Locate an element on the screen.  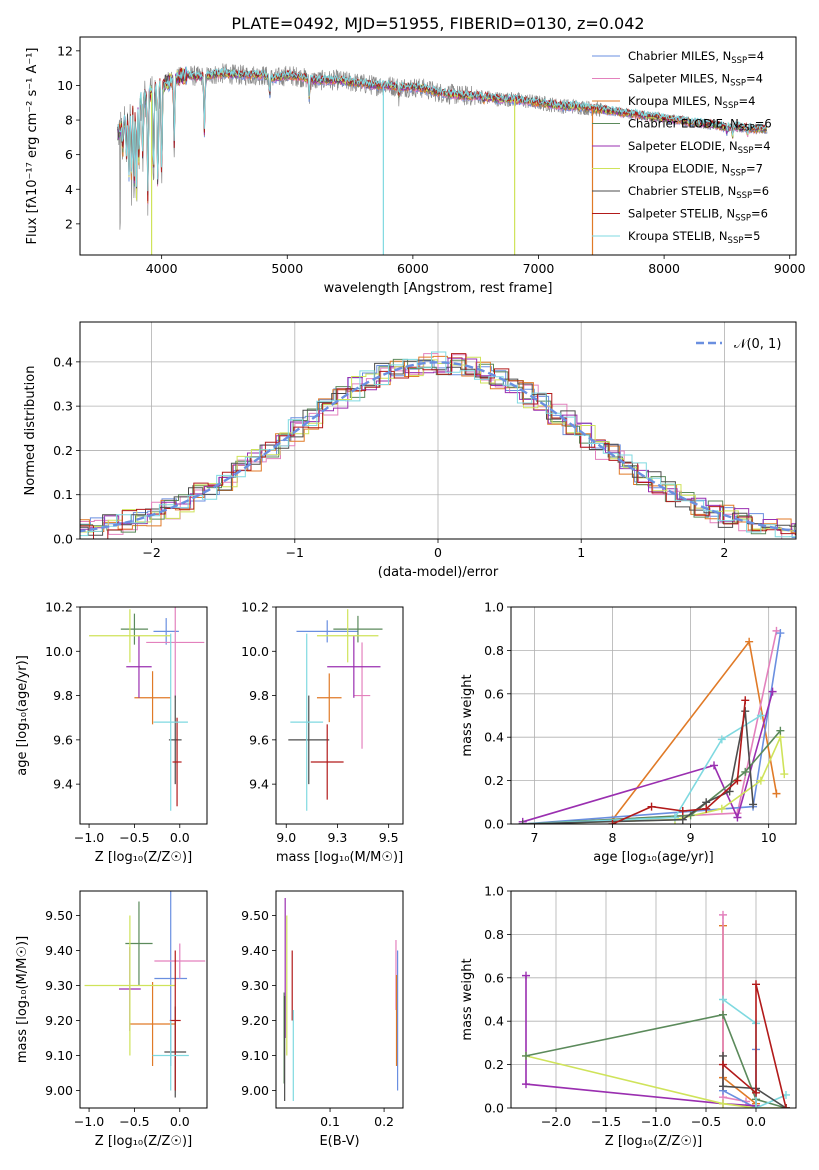
chabrier-elodie-errorbar-point is located at coordinates (358, 629).